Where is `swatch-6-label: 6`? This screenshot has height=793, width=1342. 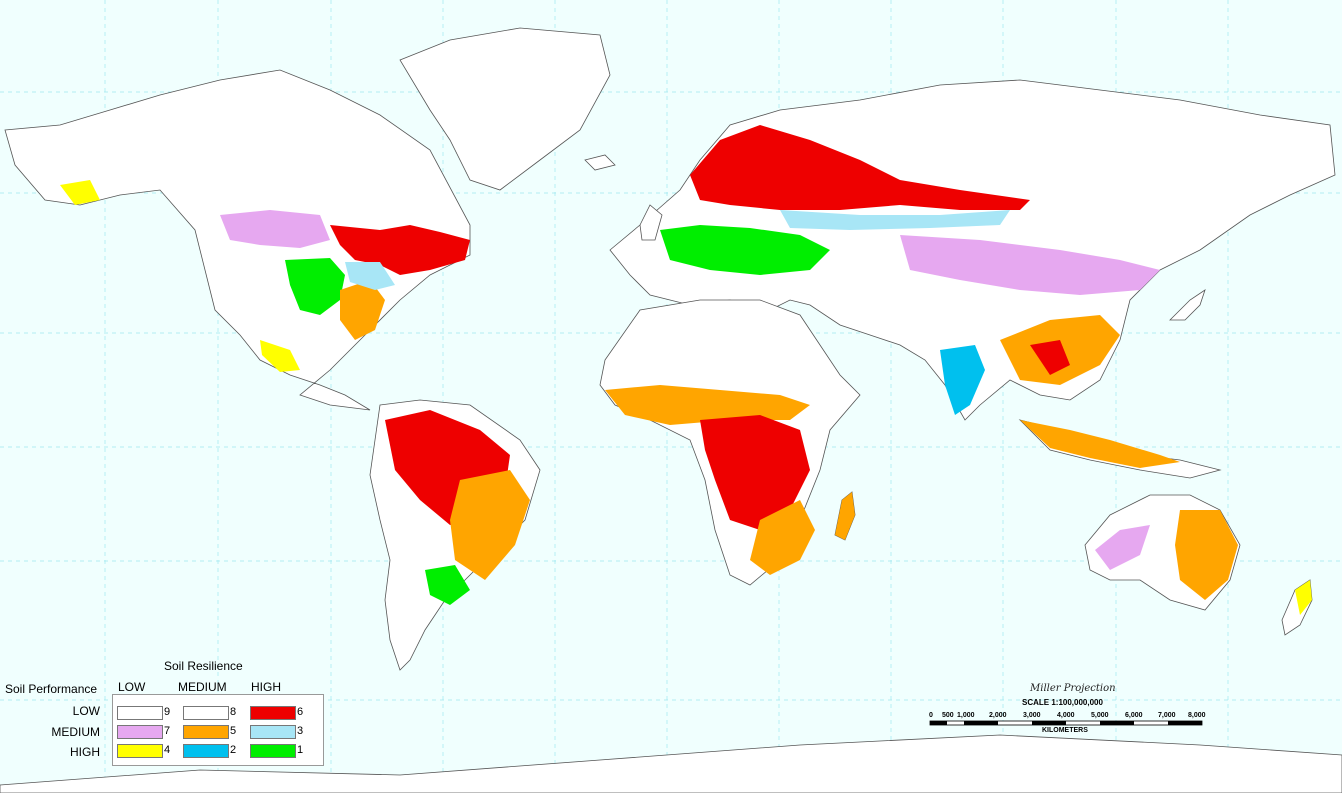
swatch-6-label: 6 is located at coordinates (300, 712).